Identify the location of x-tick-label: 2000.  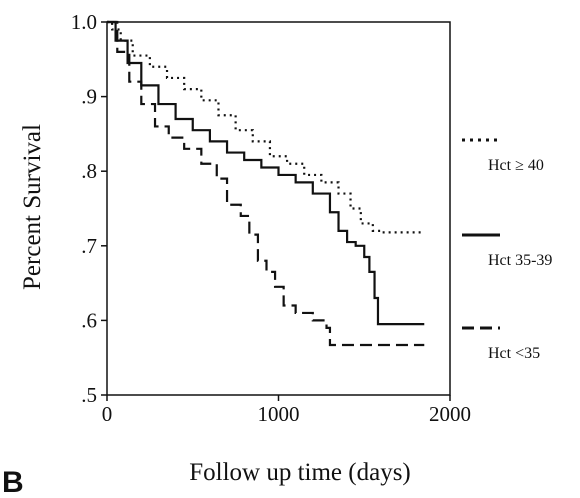
(450, 414).